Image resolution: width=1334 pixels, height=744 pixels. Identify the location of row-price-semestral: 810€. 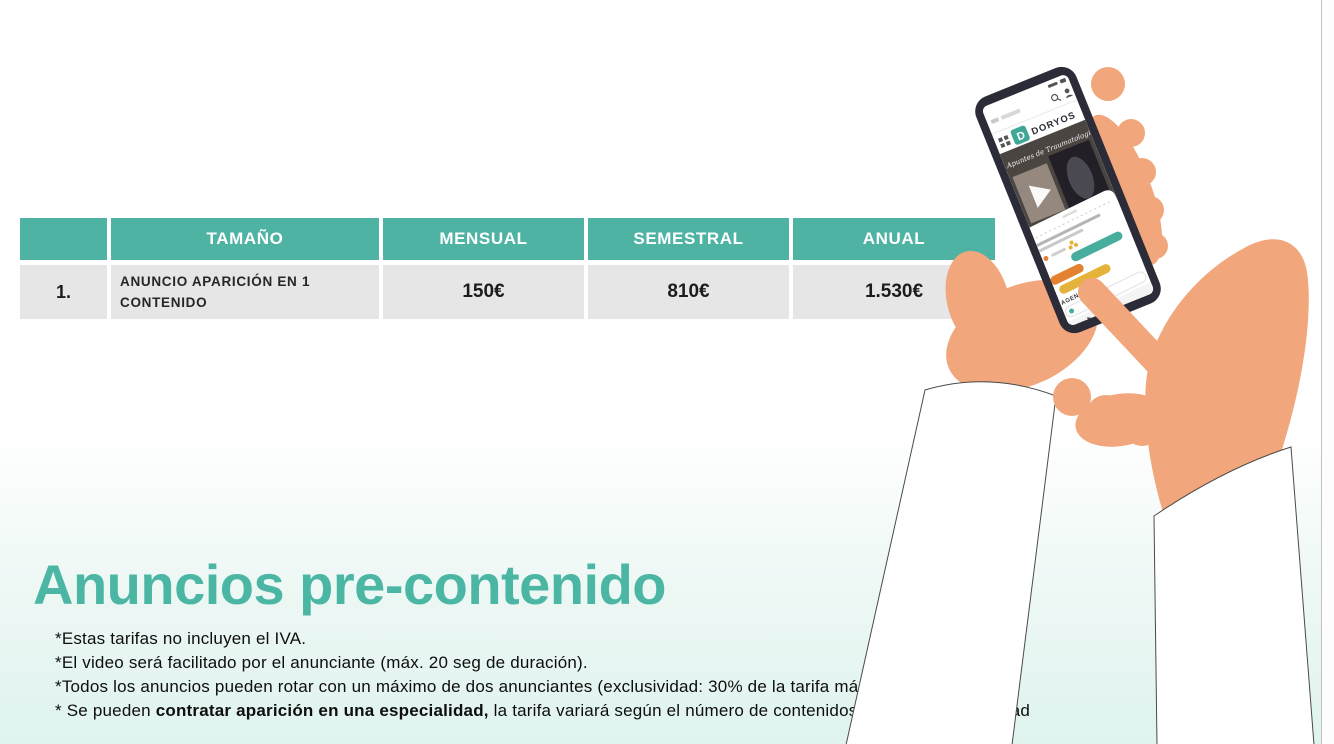
(688, 292).